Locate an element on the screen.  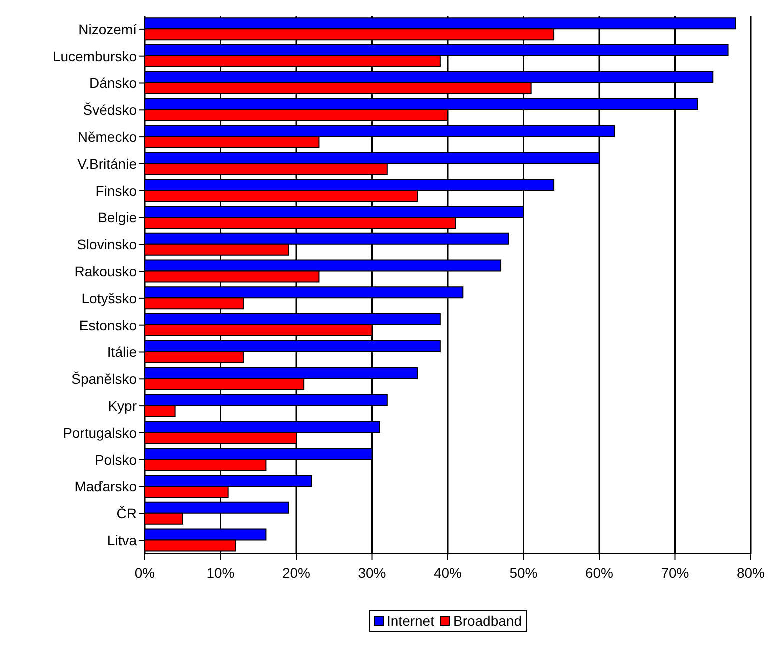
x-tick-label: 0% is located at coordinates (145, 572).